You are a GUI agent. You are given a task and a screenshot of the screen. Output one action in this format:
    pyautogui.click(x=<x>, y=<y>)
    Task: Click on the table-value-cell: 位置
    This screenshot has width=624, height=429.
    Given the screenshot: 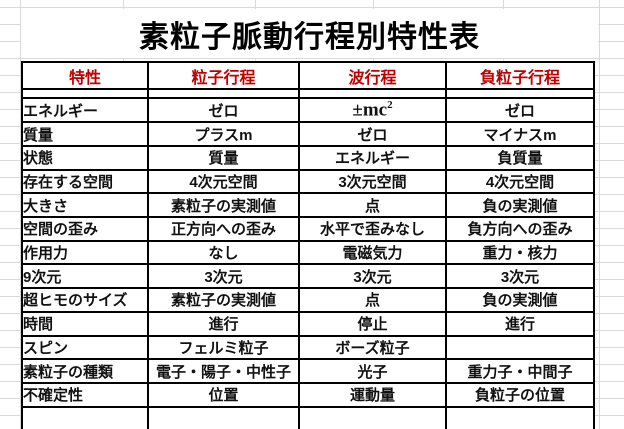 What is the action you would take?
    pyautogui.click(x=223, y=394)
    